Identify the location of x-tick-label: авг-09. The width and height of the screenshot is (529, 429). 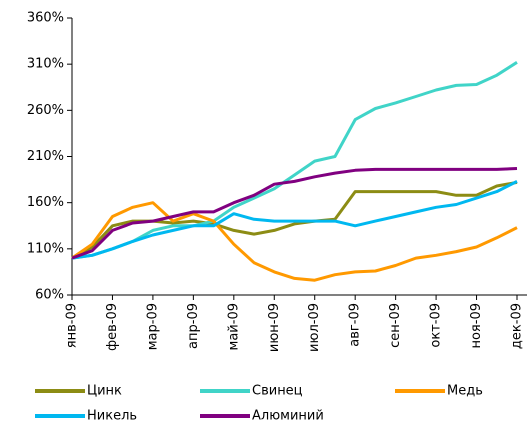
(355, 325).